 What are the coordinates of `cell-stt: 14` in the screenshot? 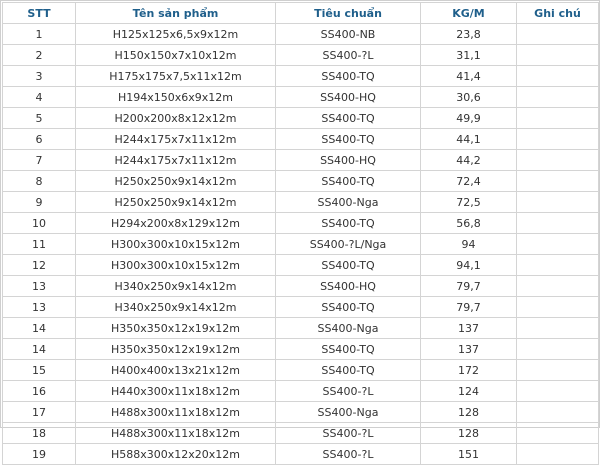 It's located at (39, 328).